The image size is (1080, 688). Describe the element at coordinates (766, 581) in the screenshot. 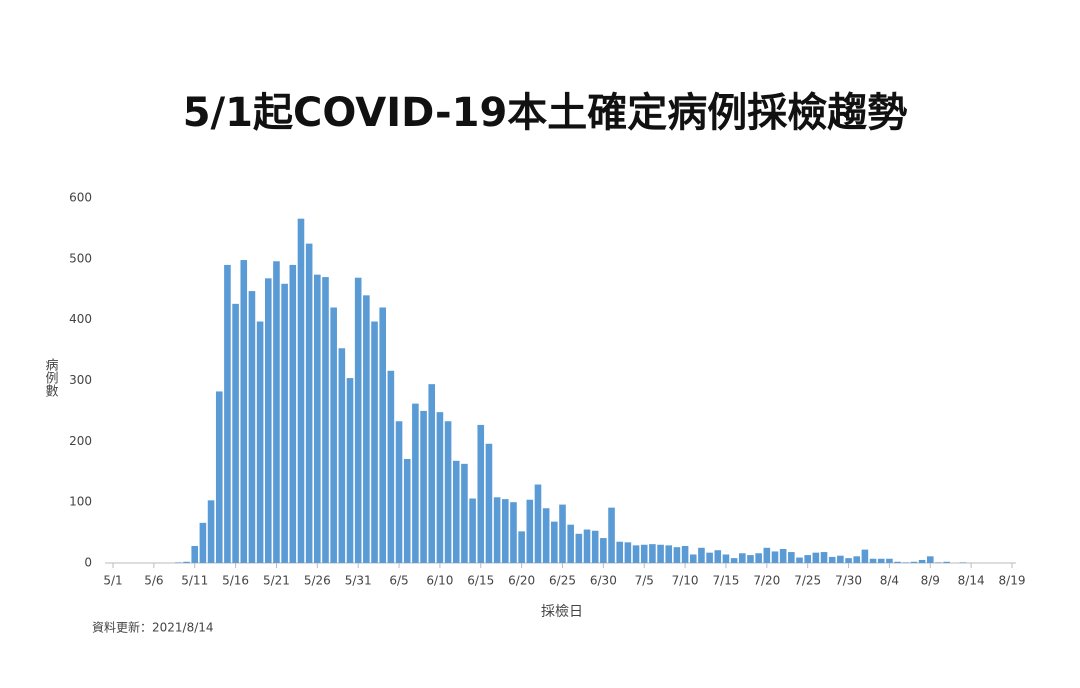

I see `x-tick-label: 7/20` at that location.